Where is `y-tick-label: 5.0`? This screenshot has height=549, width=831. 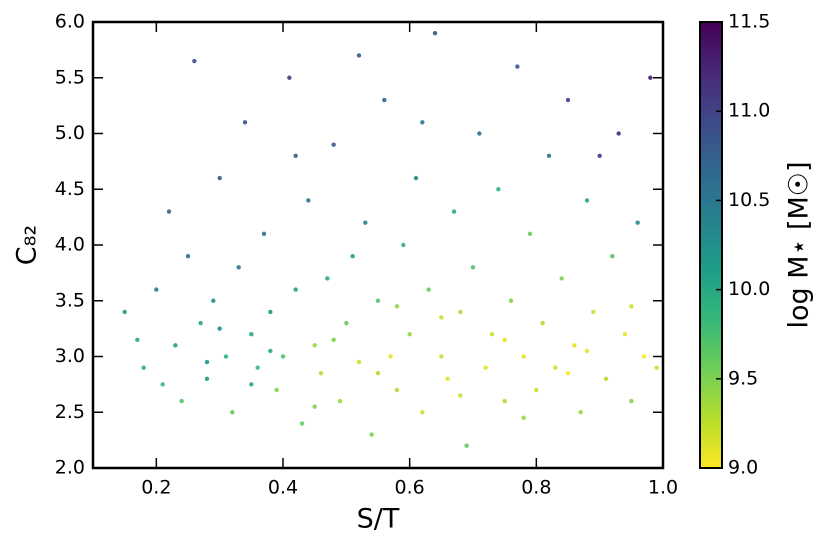 y-tick-label: 5.0 is located at coordinates (70, 133).